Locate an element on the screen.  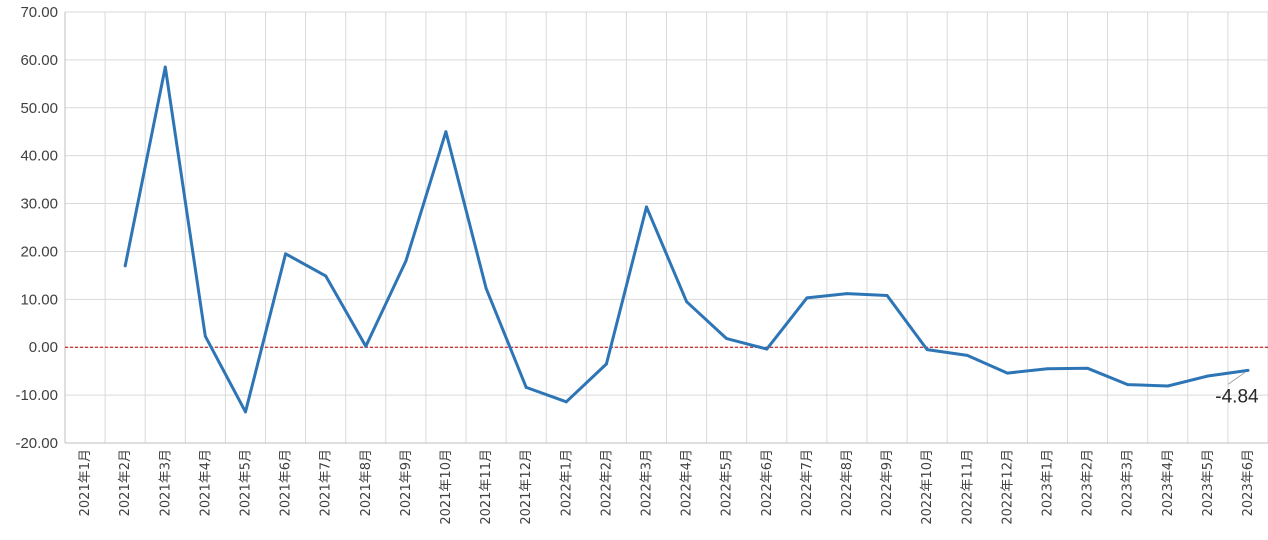
y-tick-label: -10.00 is located at coordinates (36, 395).